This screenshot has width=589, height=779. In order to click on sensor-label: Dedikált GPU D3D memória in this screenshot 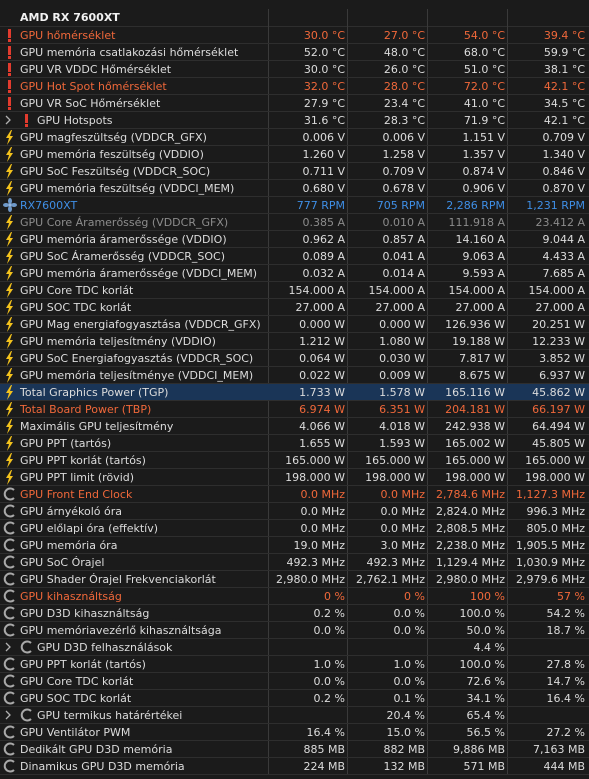, I will do `click(96, 749)`.